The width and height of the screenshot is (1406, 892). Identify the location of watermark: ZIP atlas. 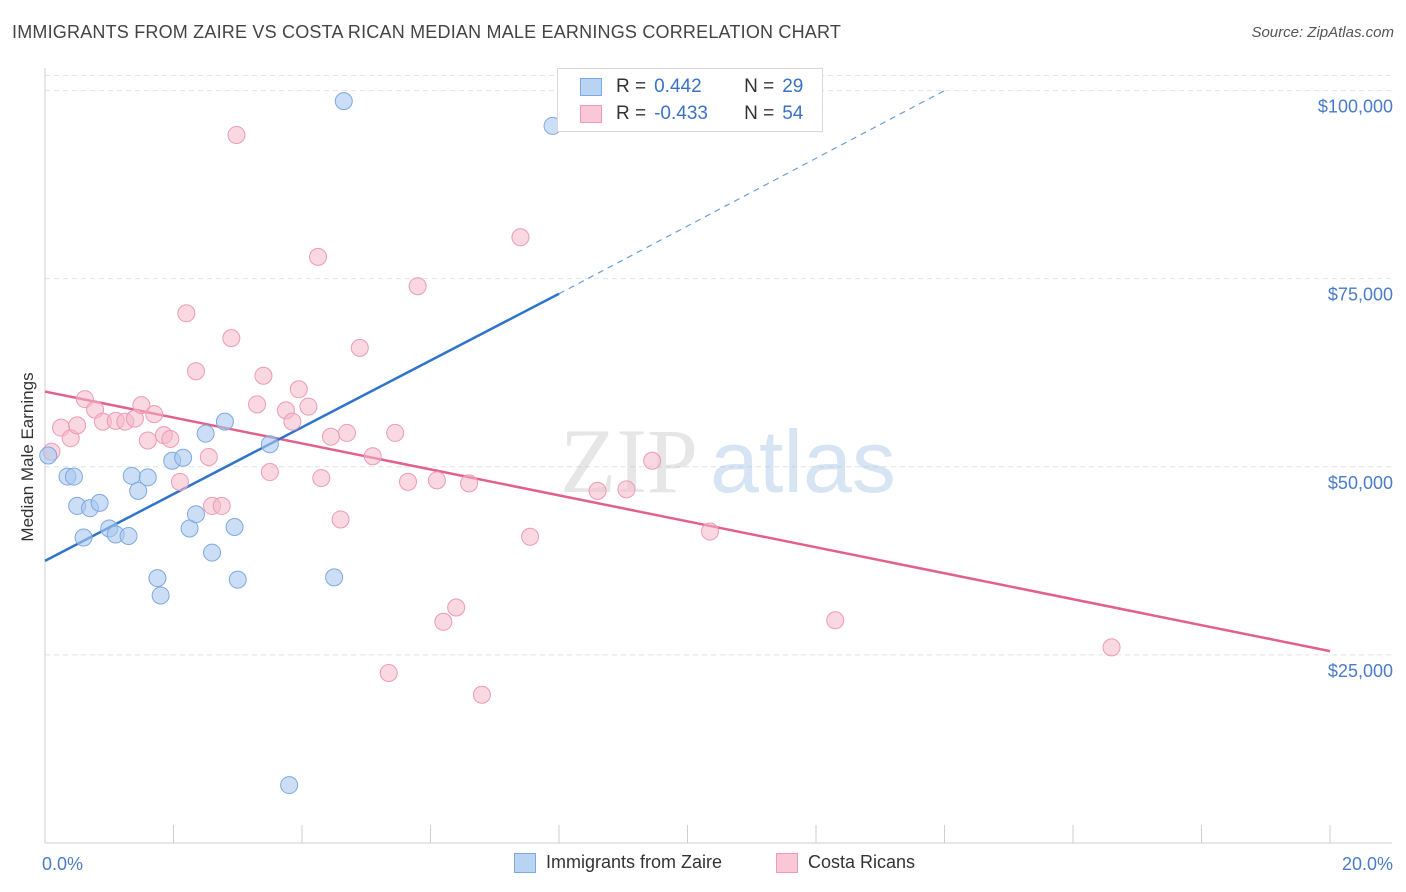
(728, 461).